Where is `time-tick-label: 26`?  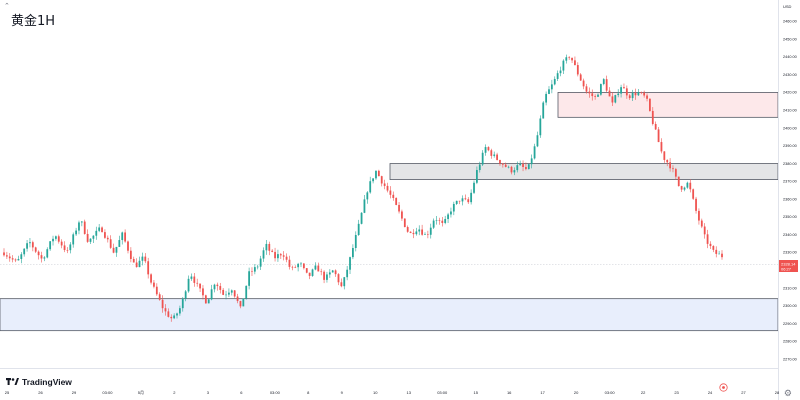
time-tick-label: 26 is located at coordinates (40, 392).